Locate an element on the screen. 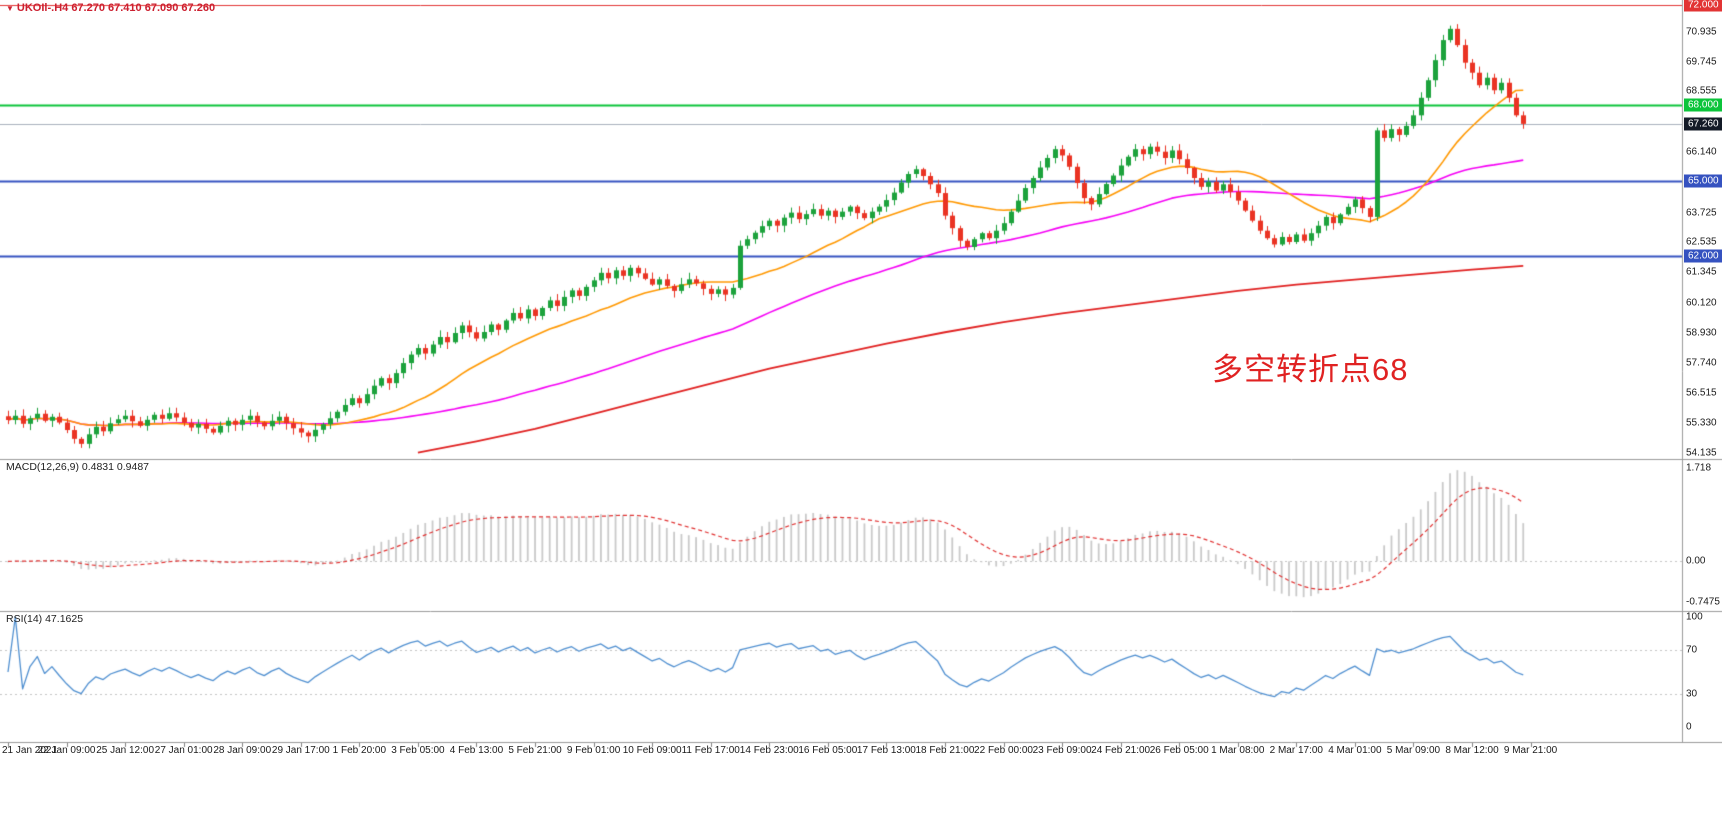 The width and height of the screenshot is (1722, 839). price-axis-label: 54.135 is located at coordinates (1701, 453).